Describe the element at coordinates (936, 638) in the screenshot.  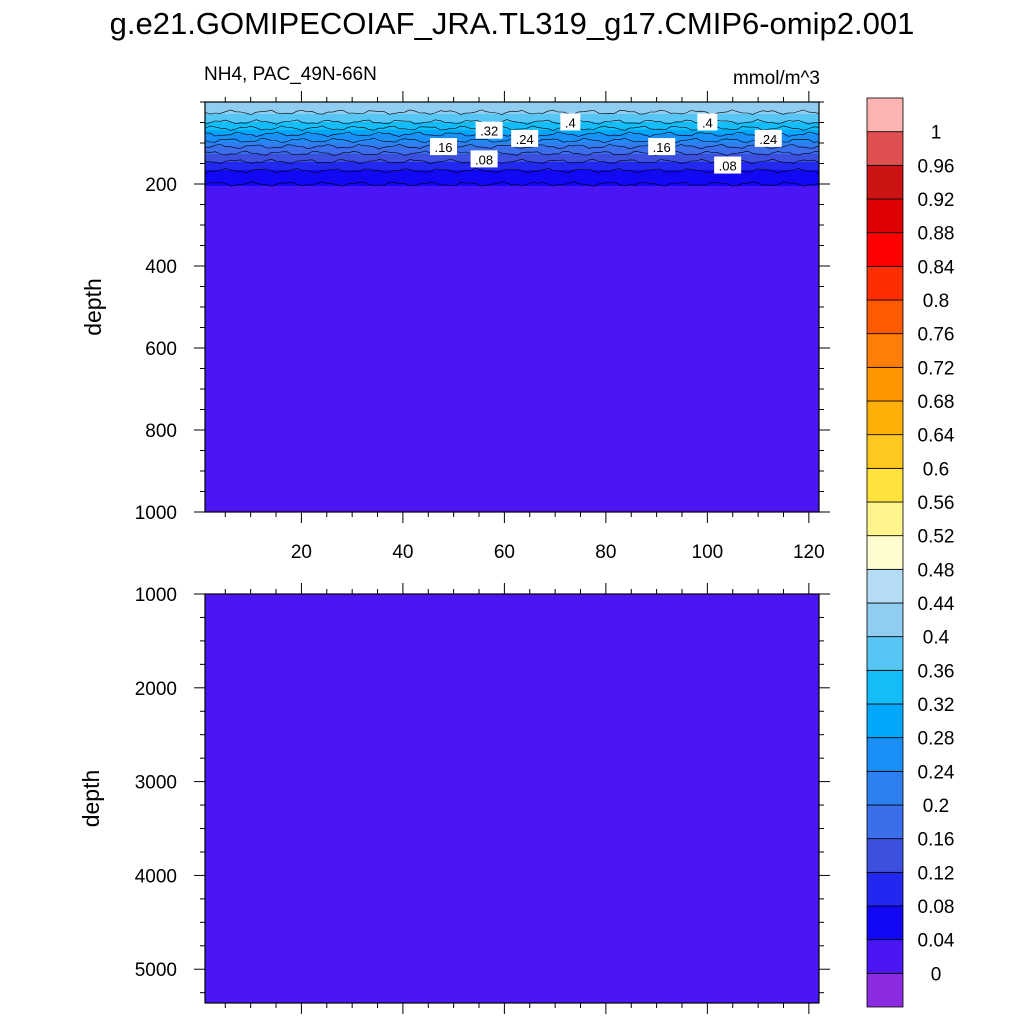
I see `colorbar-label: 0.4` at that location.